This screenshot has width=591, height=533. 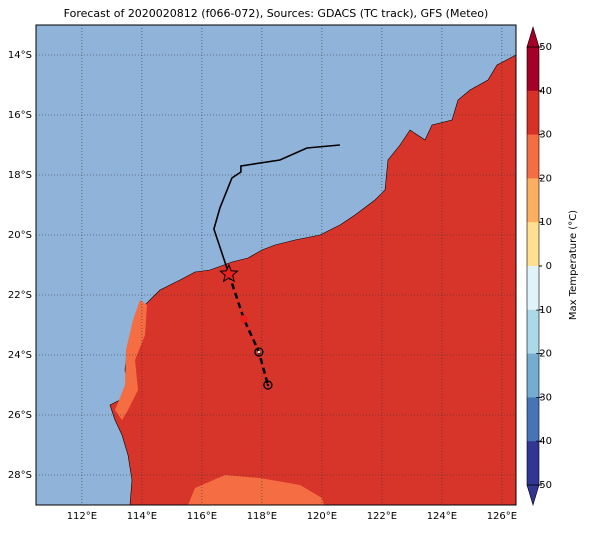 I want to click on colorbar-tick-label: 40, so click(x=545, y=91).